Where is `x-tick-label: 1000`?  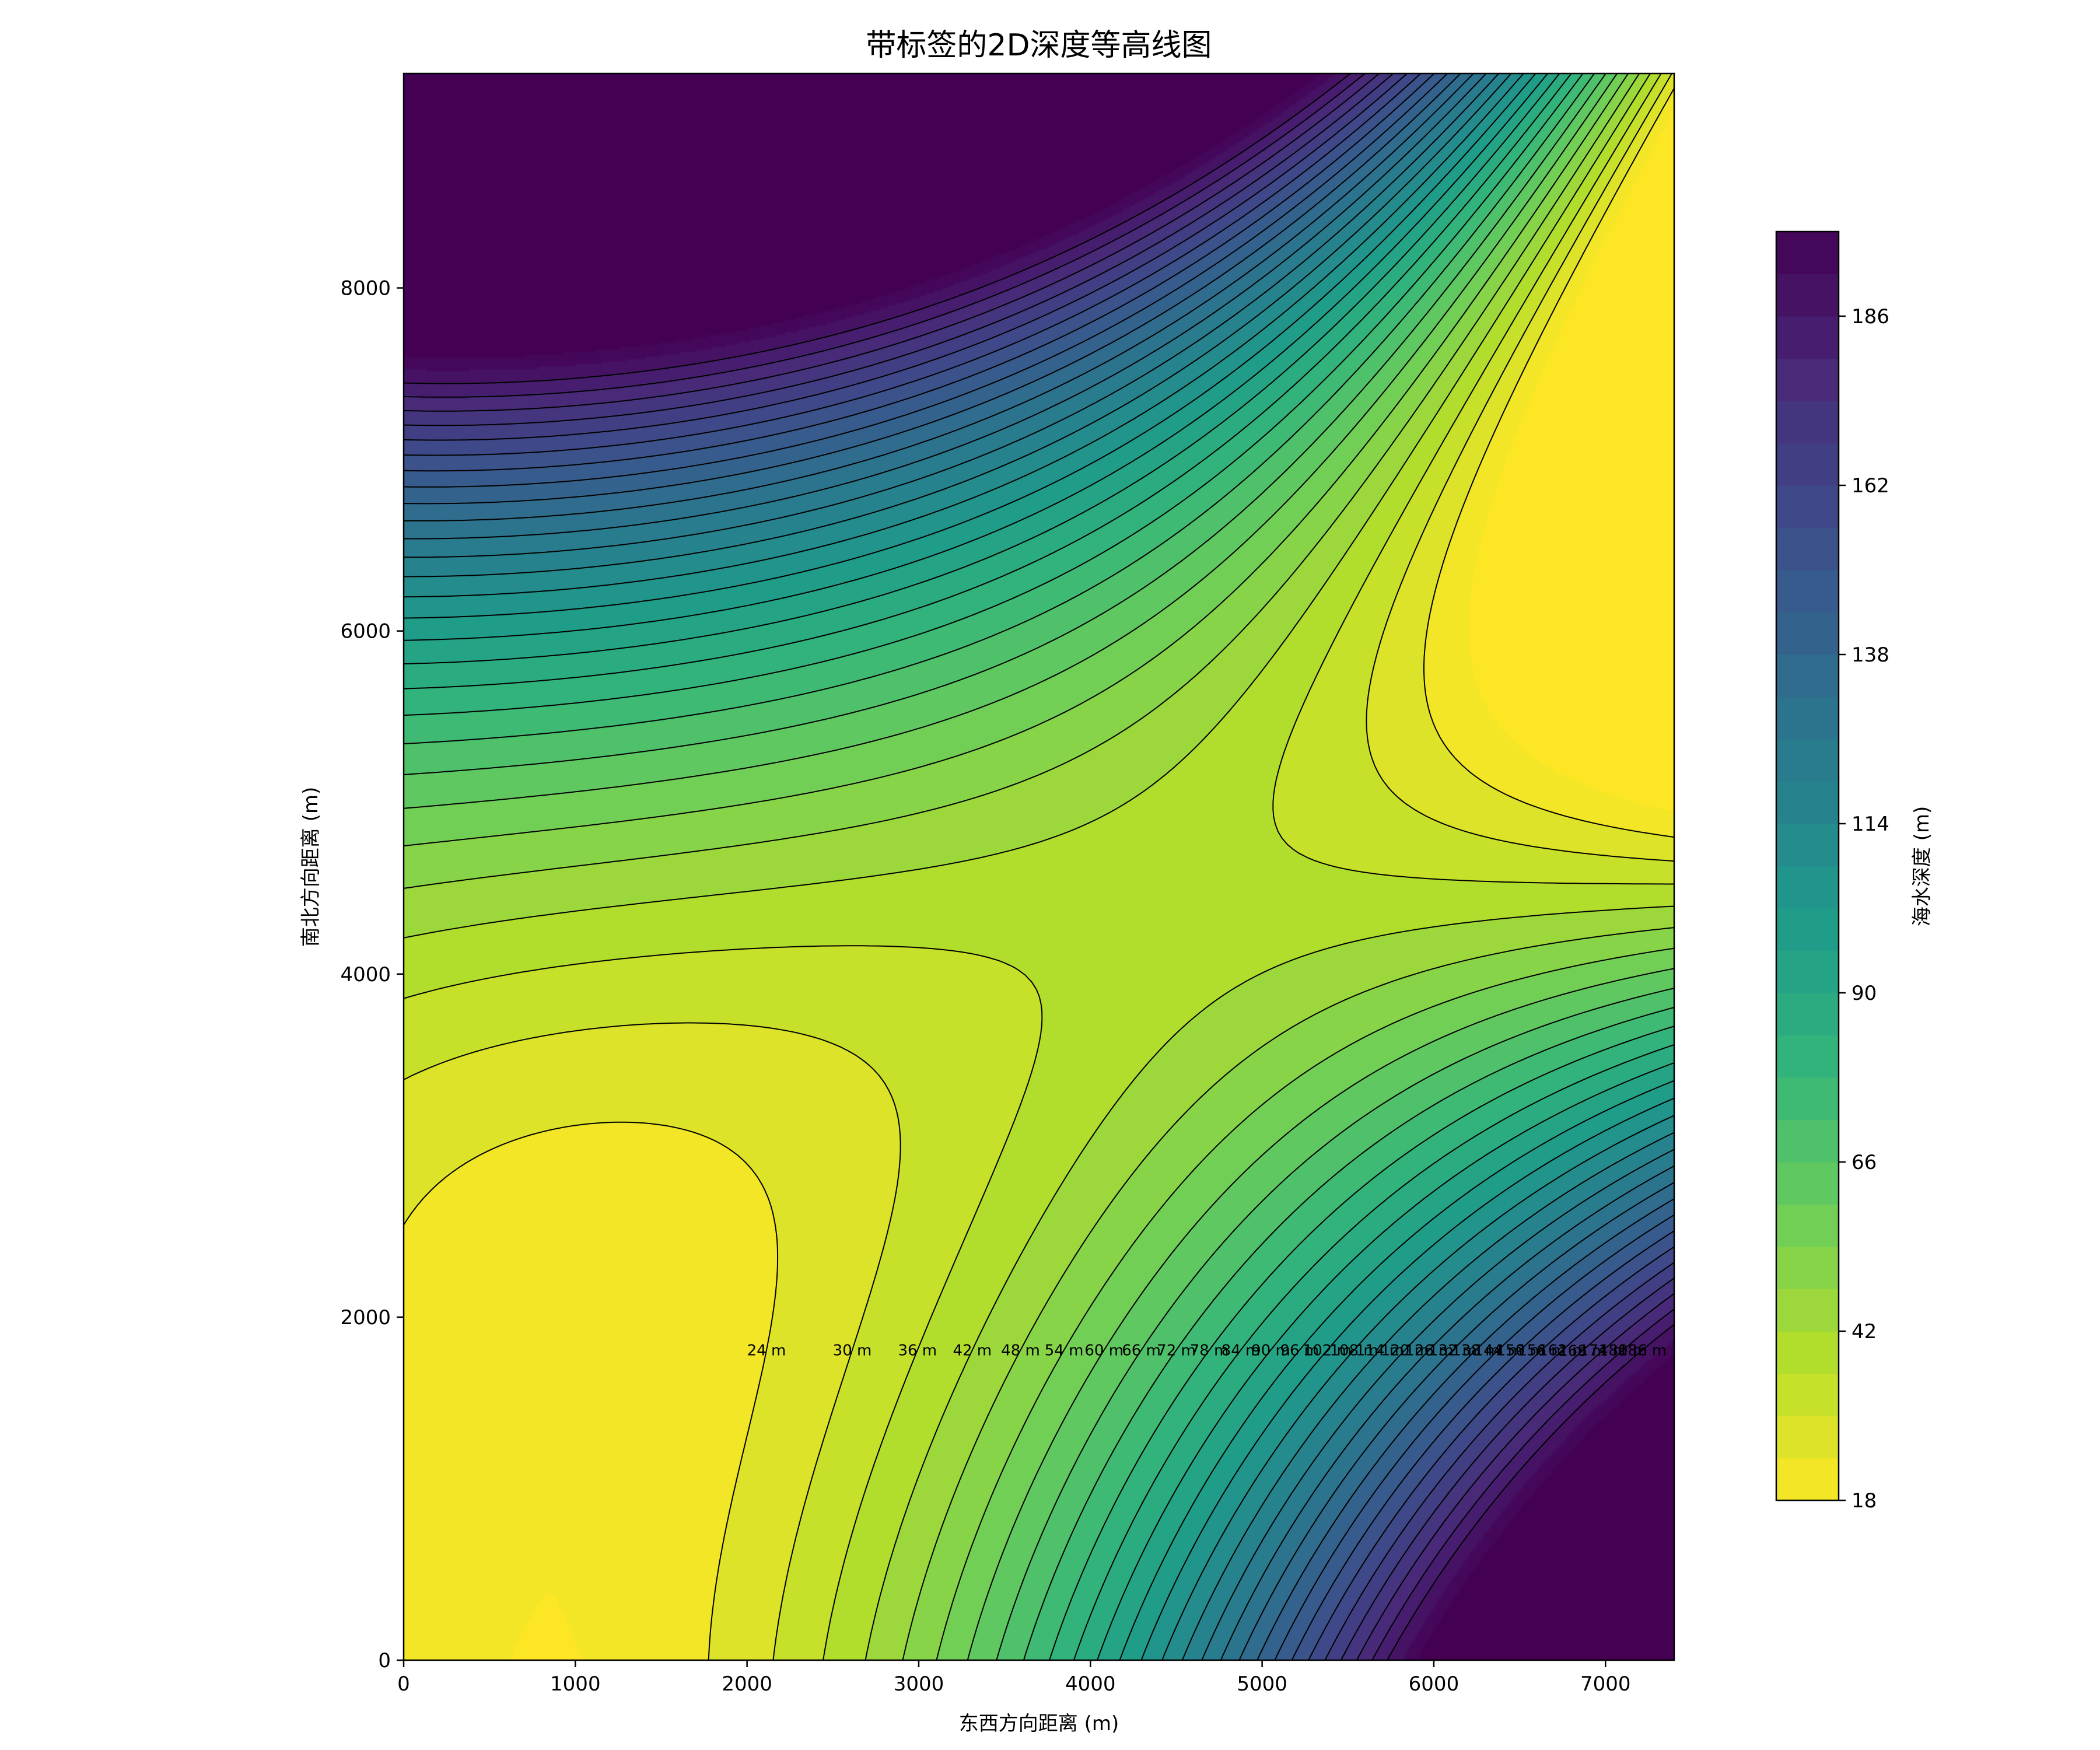 x-tick-label: 1000 is located at coordinates (575, 1684).